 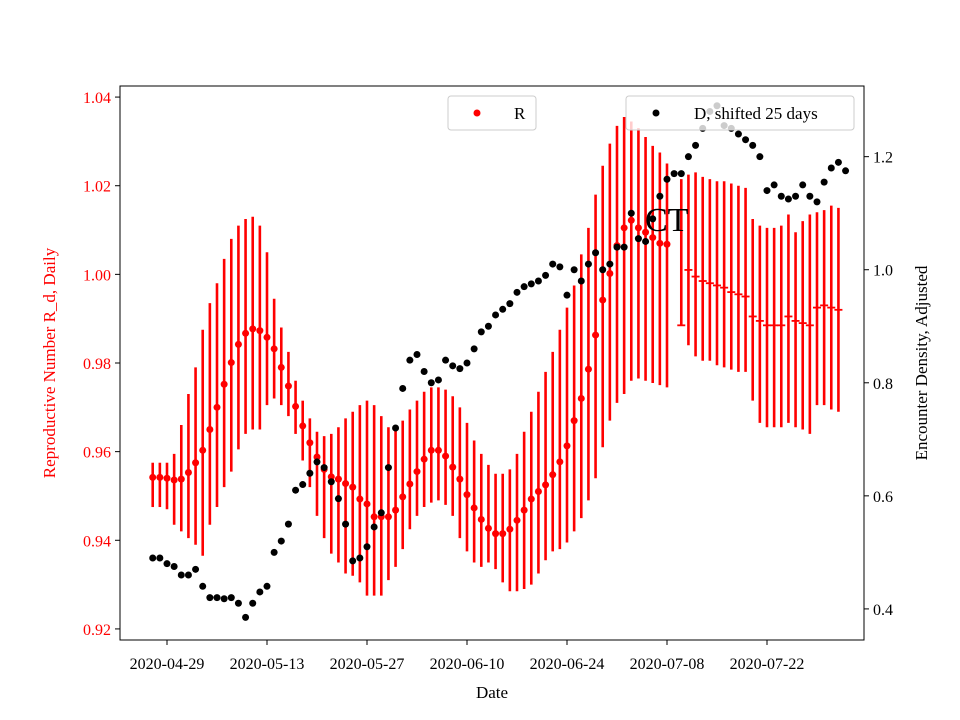 I want to click on left-y-axis-label: Reproductive Number R_d, Daily, so click(x=49, y=362).